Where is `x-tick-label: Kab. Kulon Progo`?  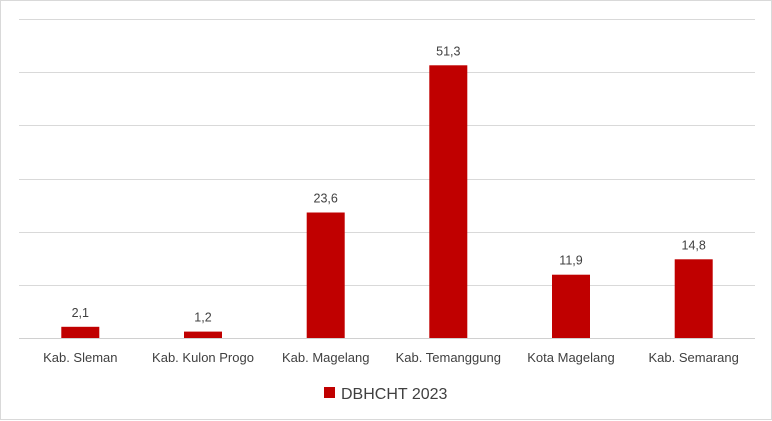
x-tick-label: Kab. Kulon Progo is located at coordinates (203, 357).